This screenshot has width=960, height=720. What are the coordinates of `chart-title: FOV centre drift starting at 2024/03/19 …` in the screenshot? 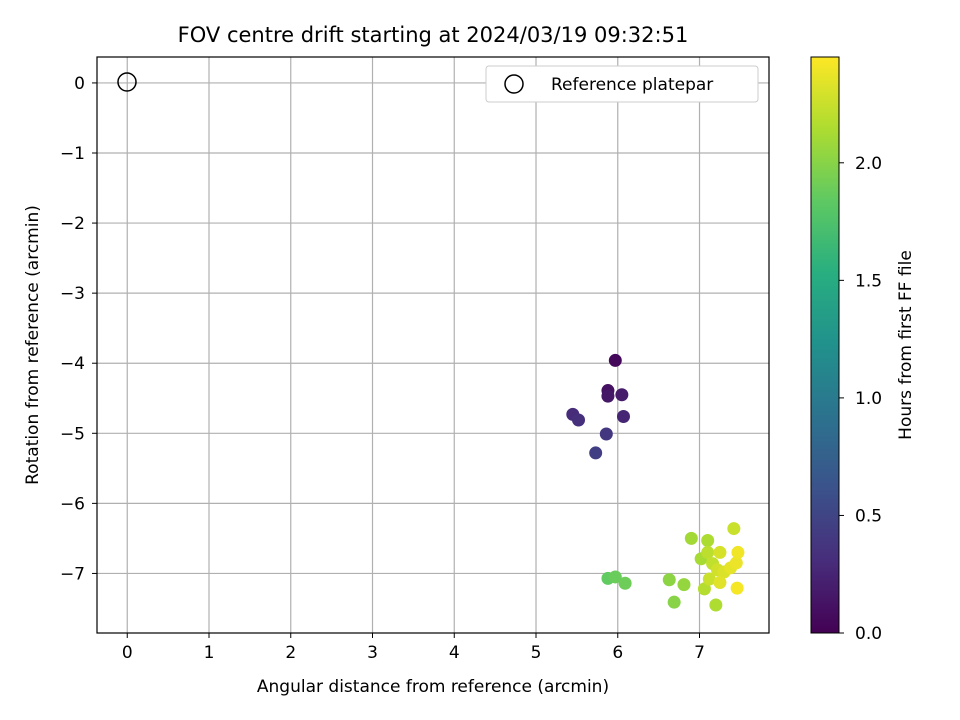 It's located at (433, 35).